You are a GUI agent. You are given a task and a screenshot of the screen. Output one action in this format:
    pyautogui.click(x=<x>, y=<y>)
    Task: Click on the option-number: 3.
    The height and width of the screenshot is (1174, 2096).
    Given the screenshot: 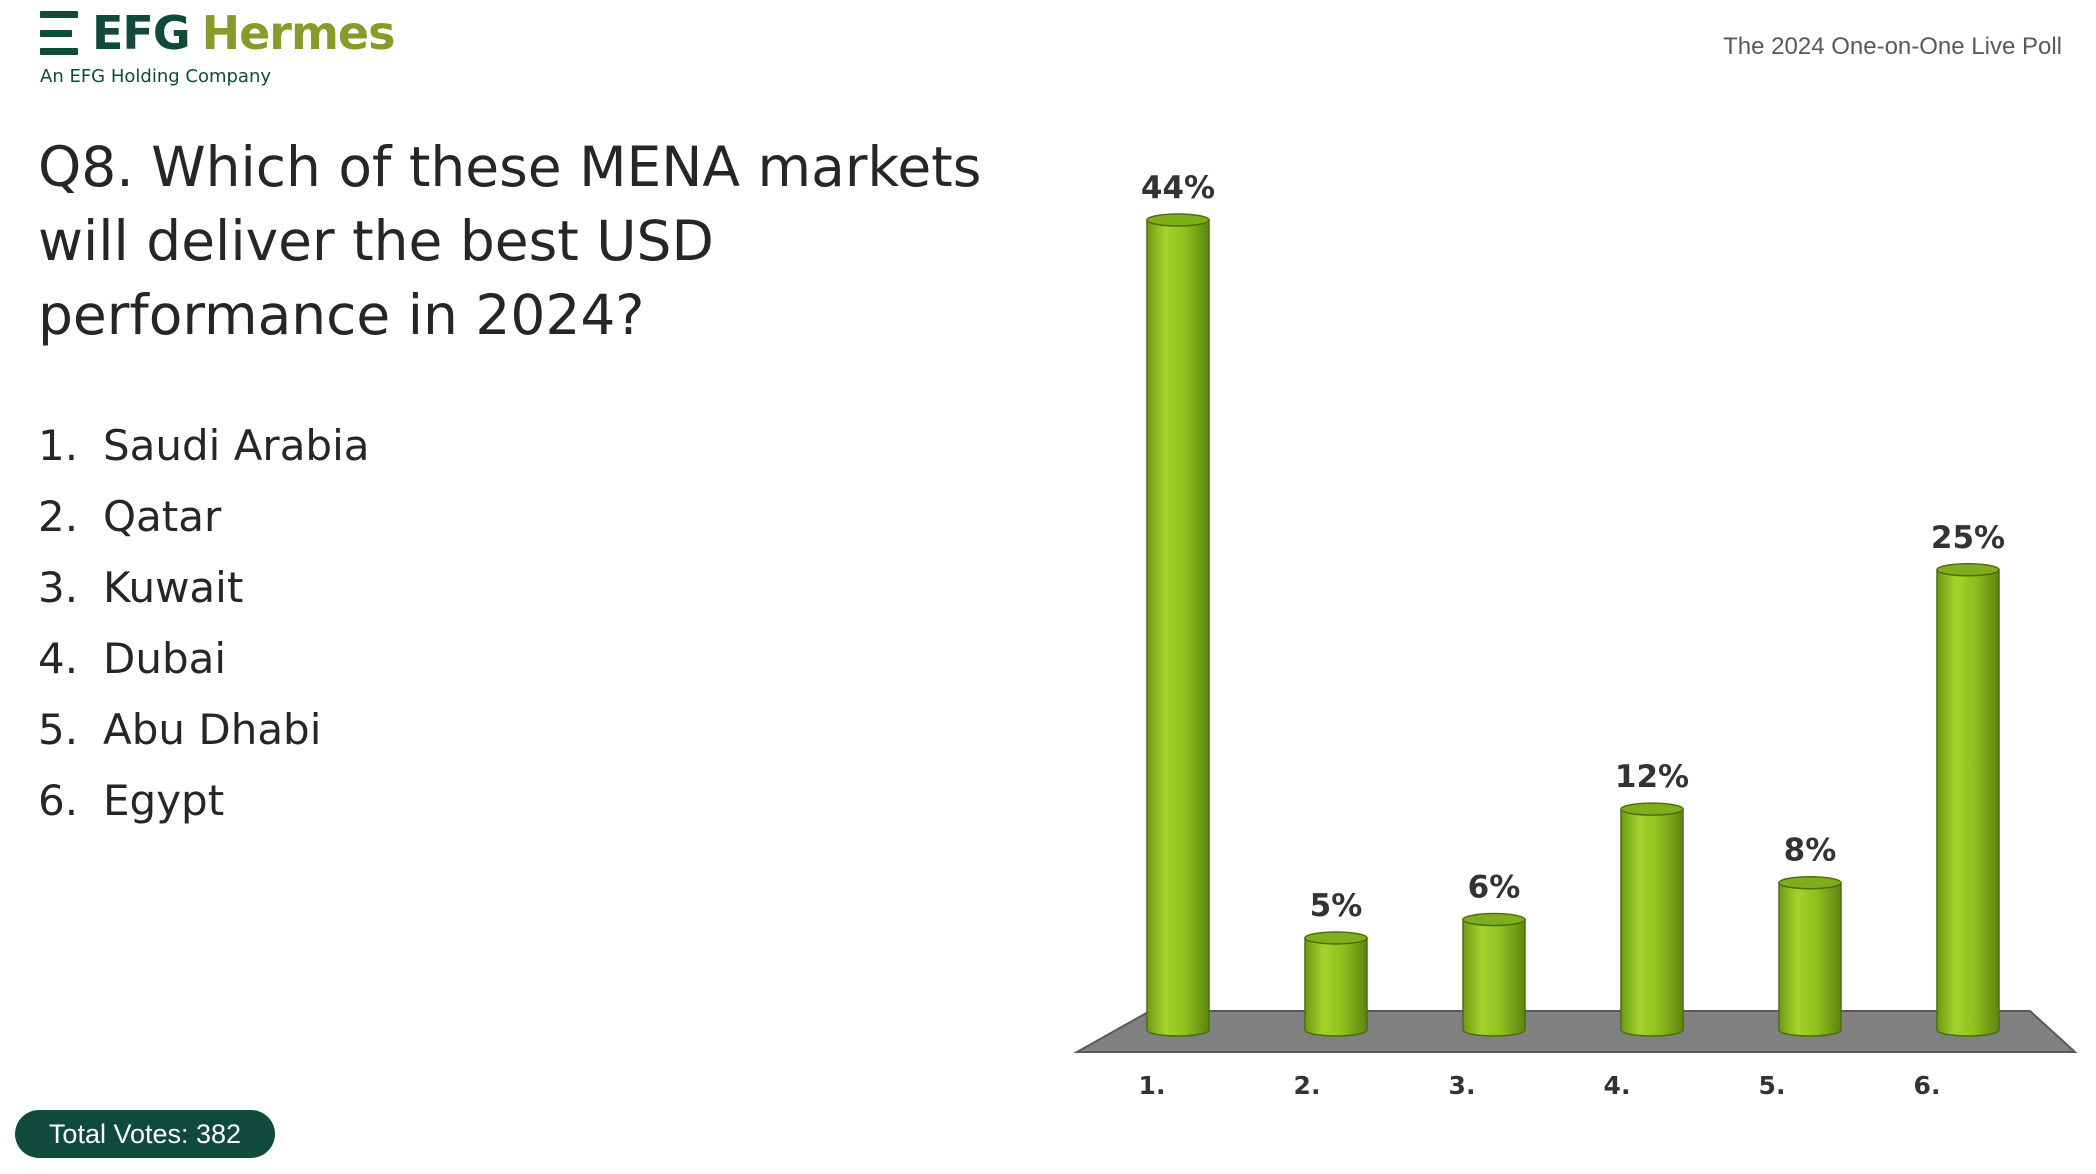 What is the action you would take?
    pyautogui.click(x=58, y=587)
    